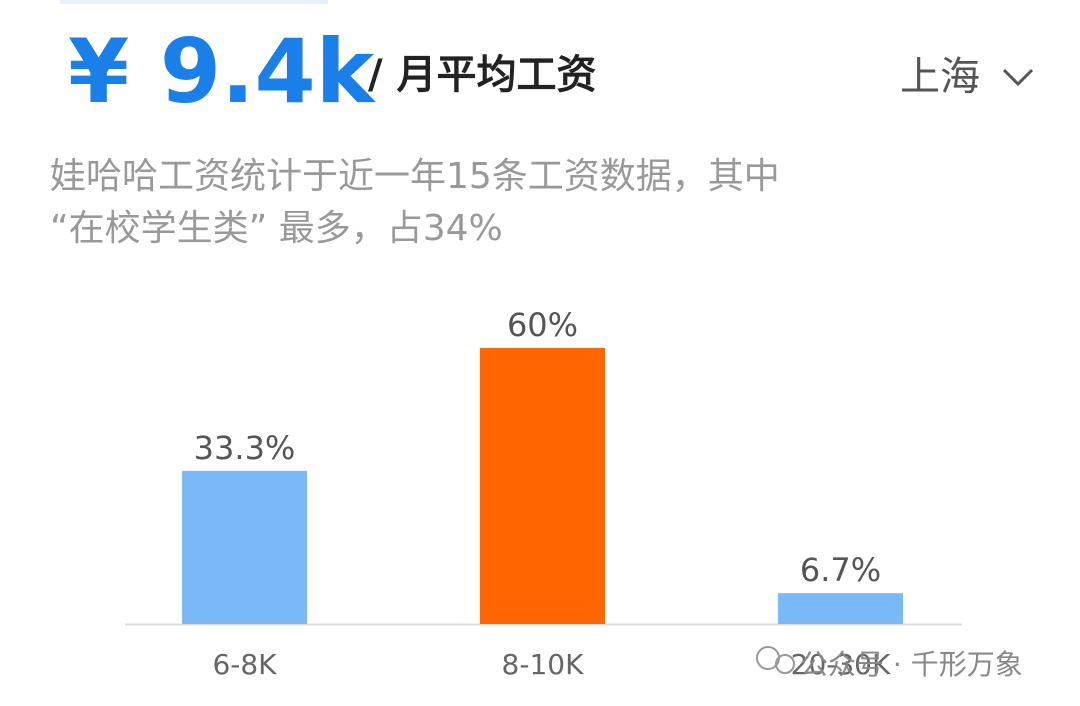 This screenshot has width=1080, height=706. What do you see at coordinates (276, 228) in the screenshot?
I see `description-line: “在校学生类” 最多，占34%` at bounding box center [276, 228].